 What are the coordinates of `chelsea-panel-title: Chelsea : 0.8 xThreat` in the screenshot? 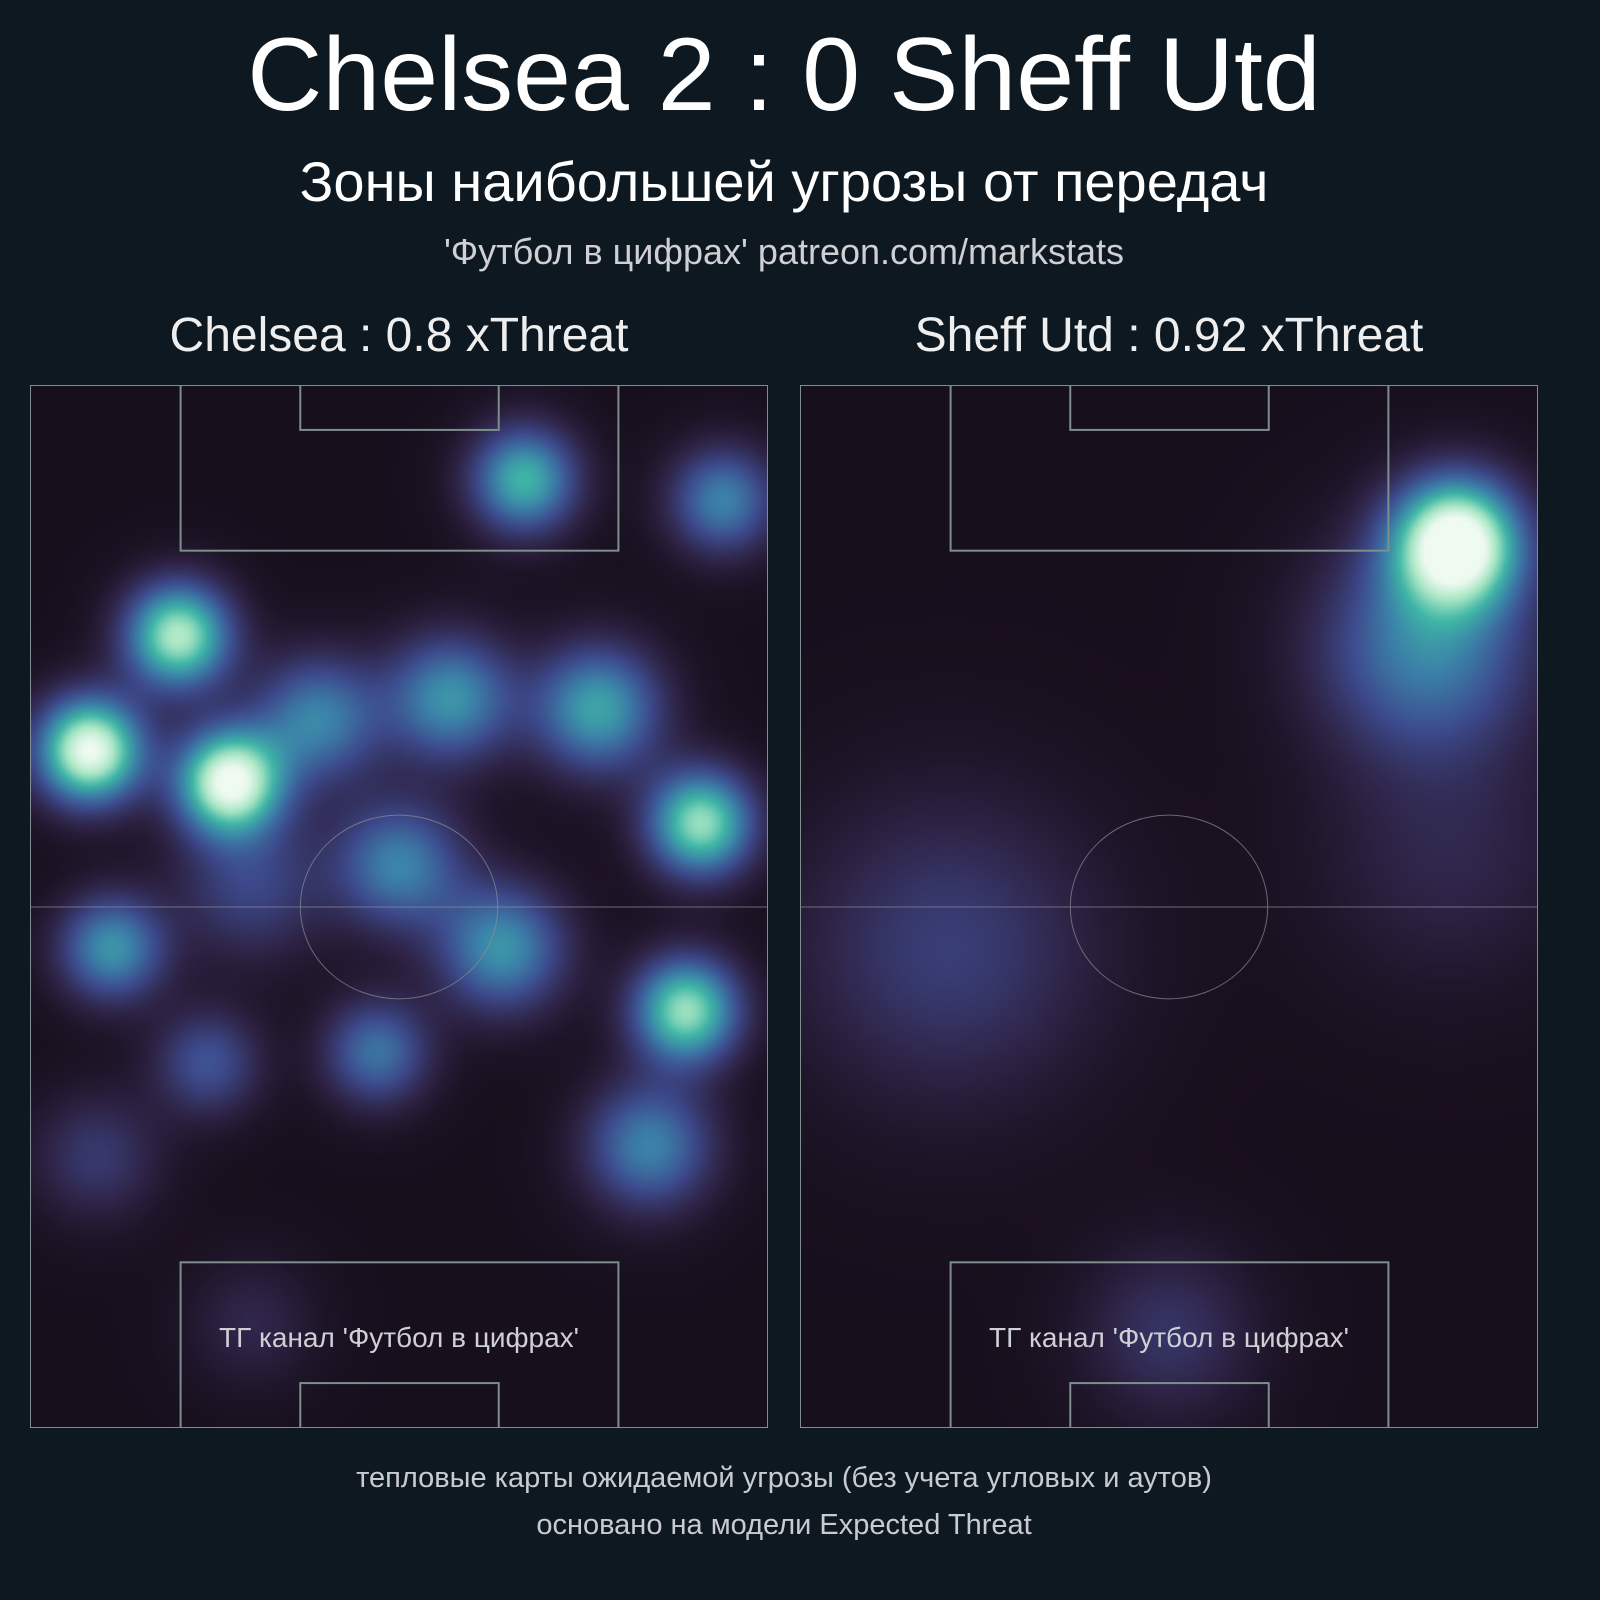 It's located at (399, 335).